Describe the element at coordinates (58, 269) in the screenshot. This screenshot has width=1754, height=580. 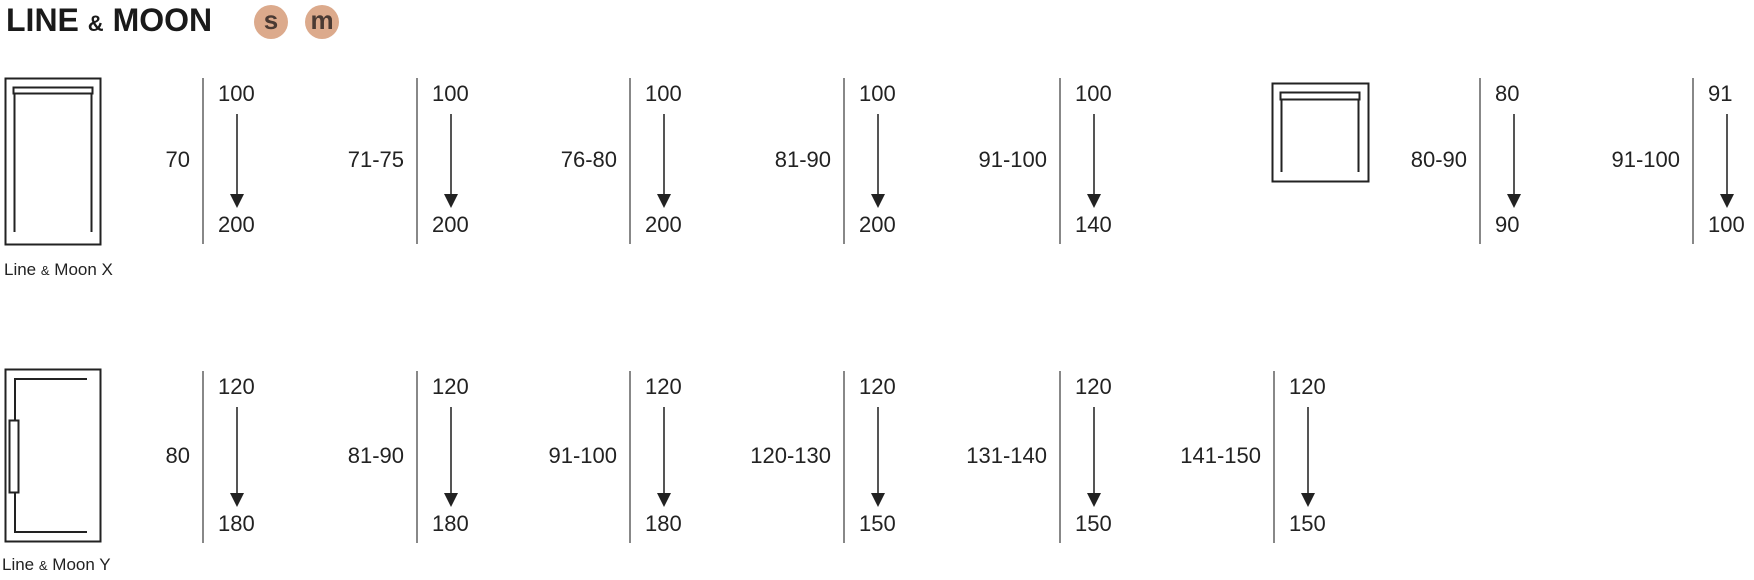
I see `caption-line-moon-x: Line & Moon X` at that location.